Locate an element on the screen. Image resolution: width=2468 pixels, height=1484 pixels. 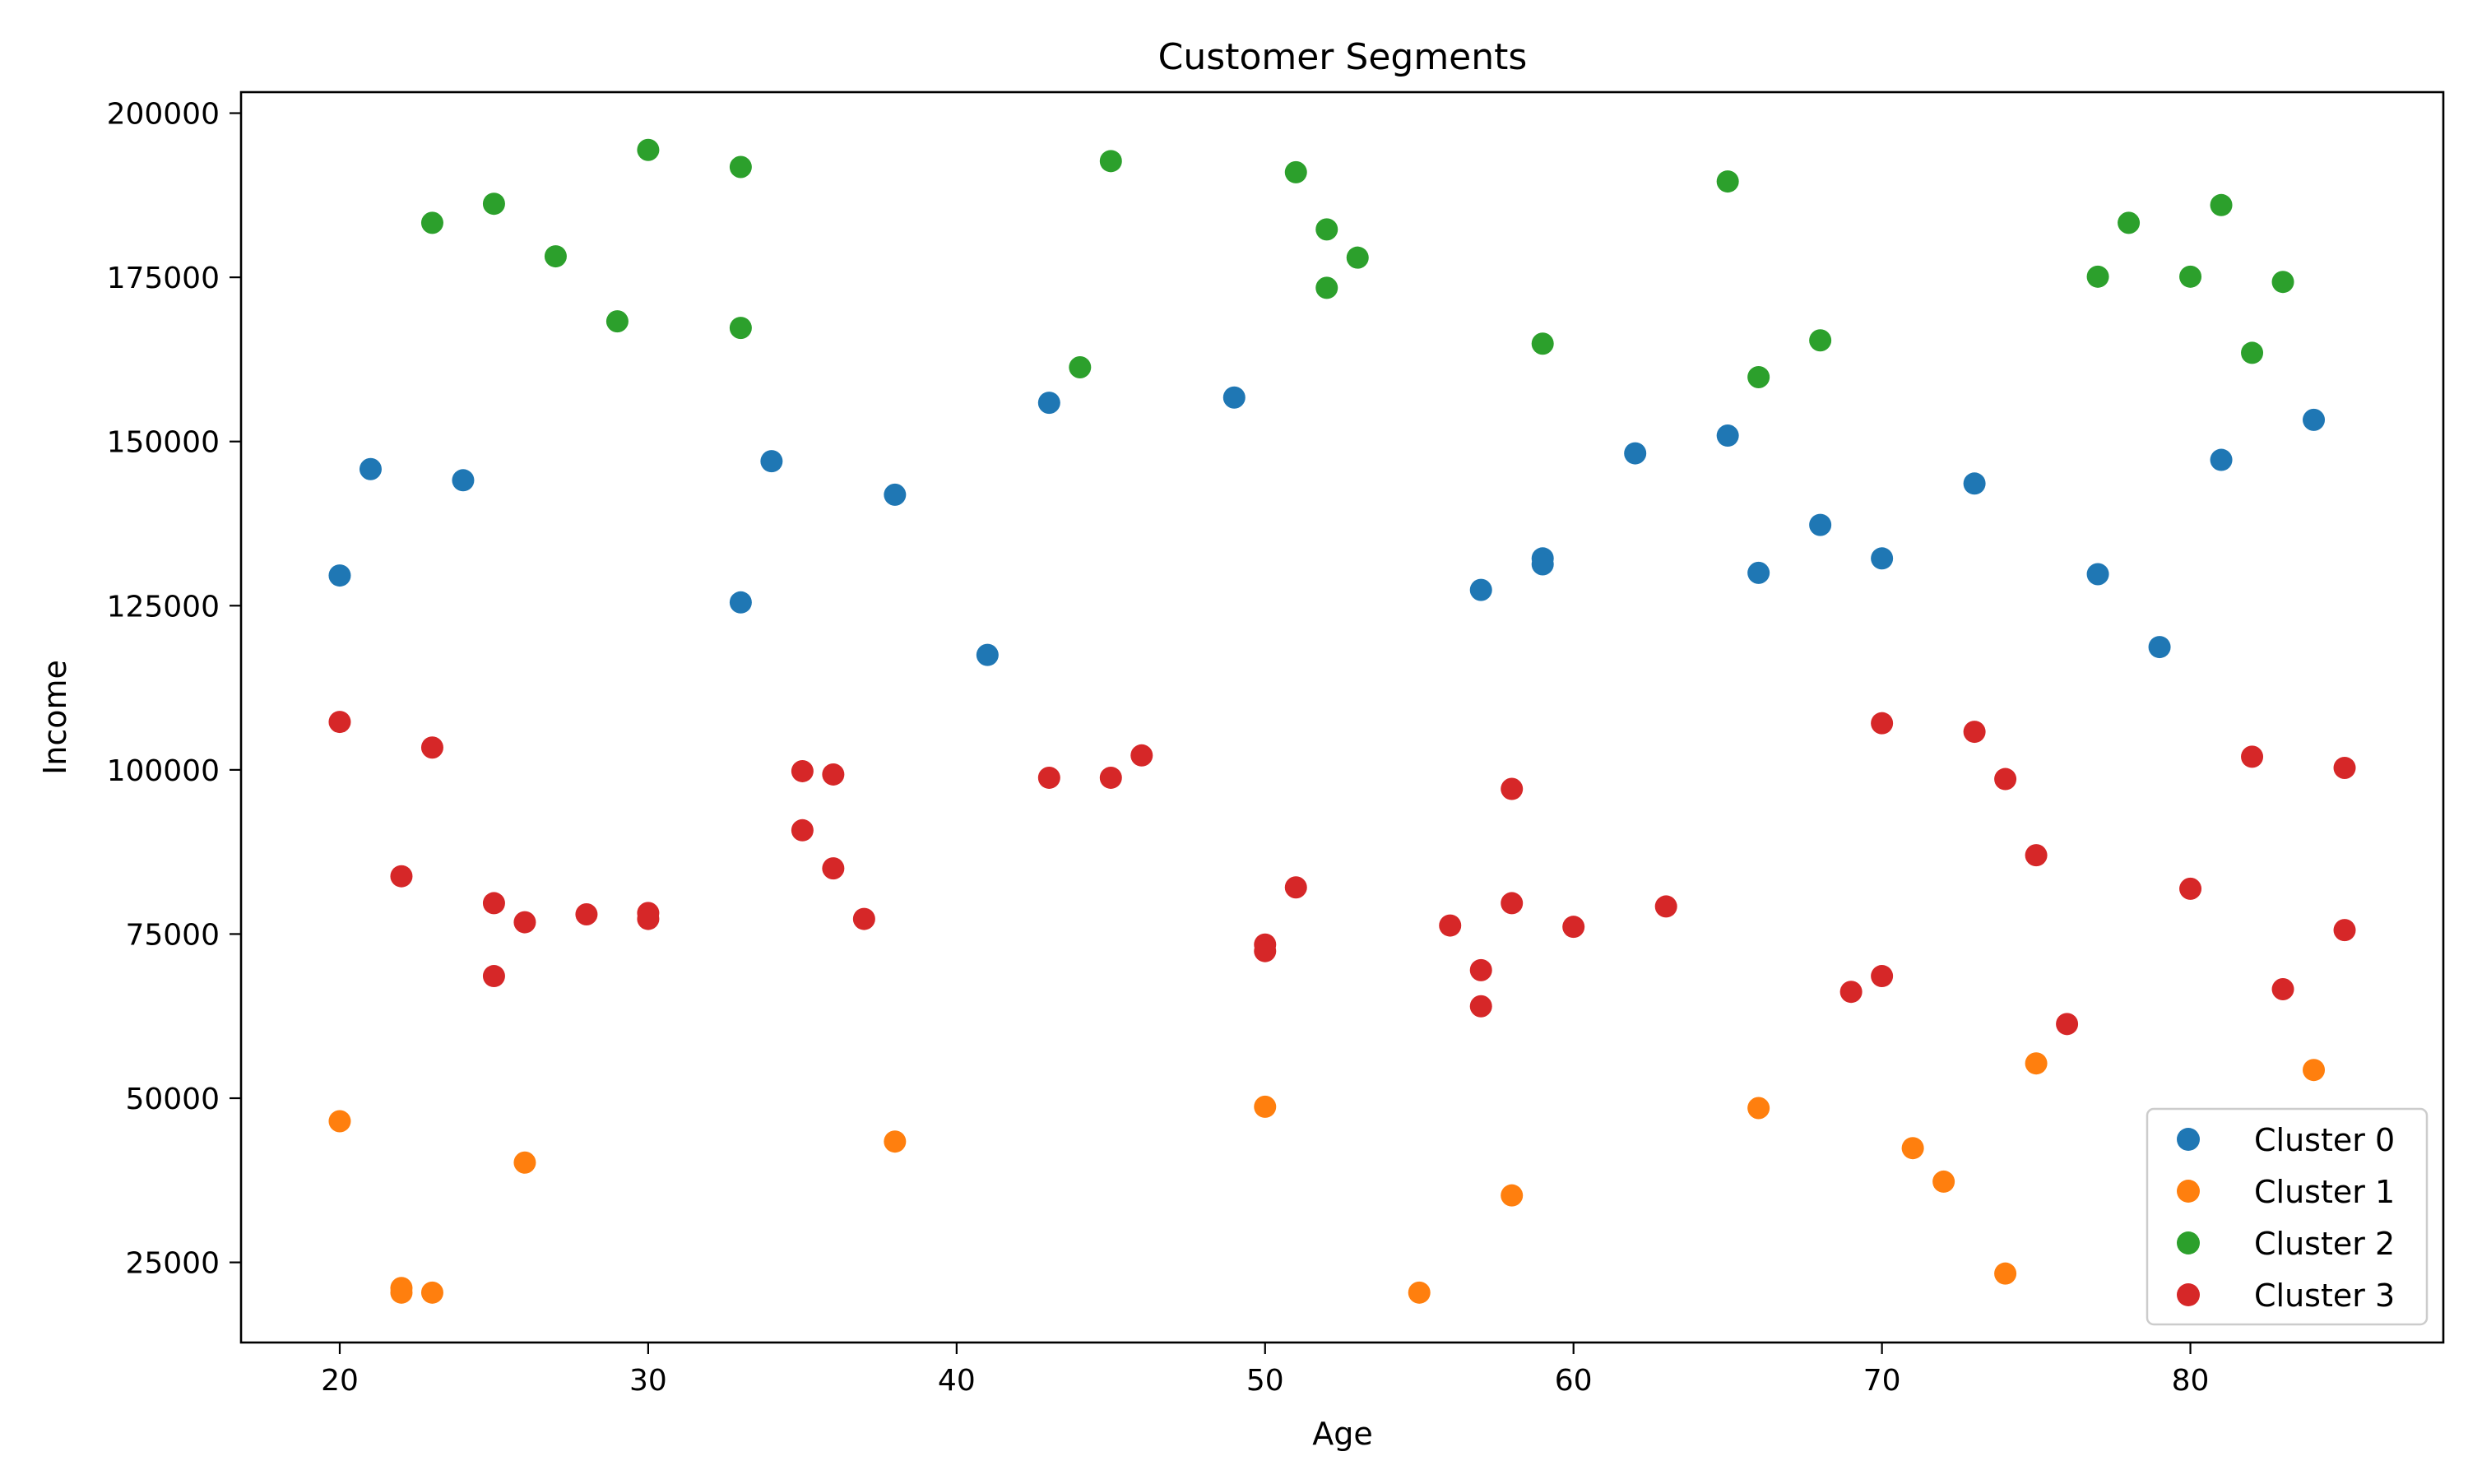
legend-item: Cluster 1 is located at coordinates (2286, 1192).